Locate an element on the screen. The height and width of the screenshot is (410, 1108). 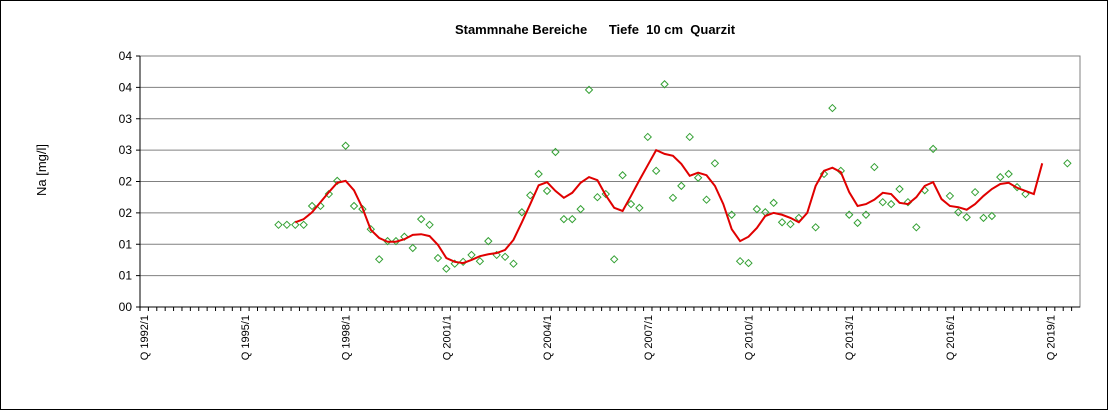
x-tick-label: Q 2013/1 is located at coordinates (850, 337).